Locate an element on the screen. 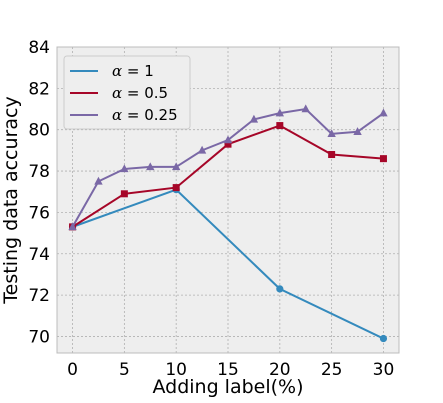 This screenshot has height=403, width=443. legend-label: α = 0.25 is located at coordinates (145, 115).